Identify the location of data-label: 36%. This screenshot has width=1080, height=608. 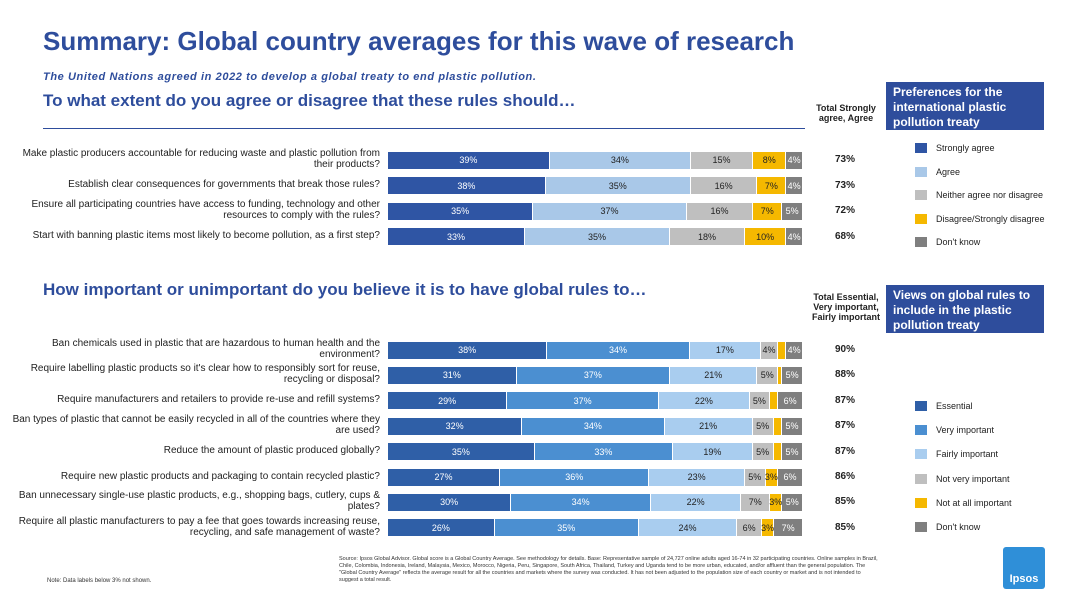
(574, 477).